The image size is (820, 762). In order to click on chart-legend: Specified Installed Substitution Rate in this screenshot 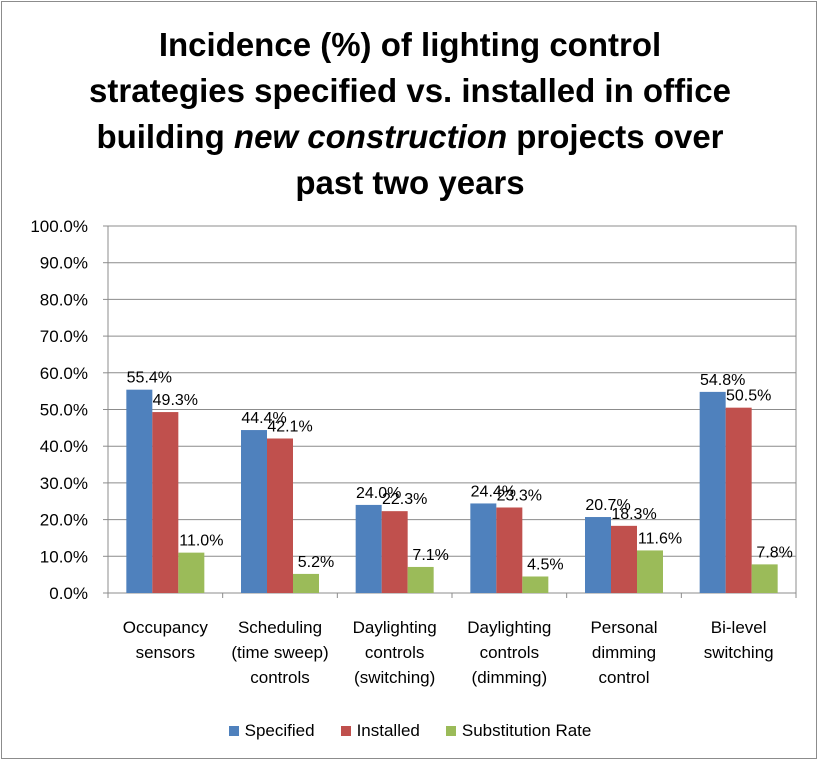, I will do `click(410, 731)`.